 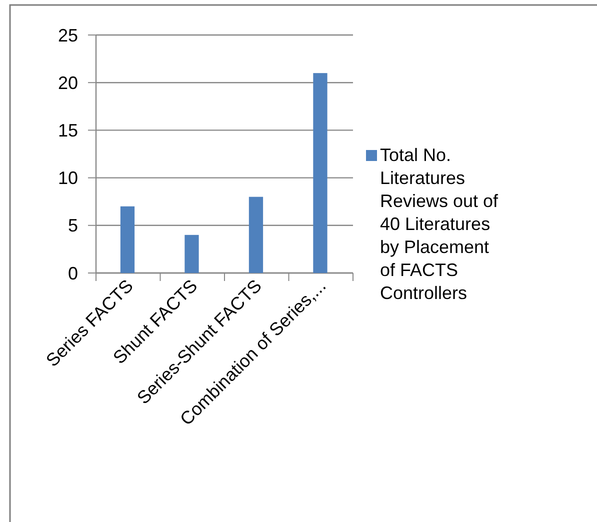 I want to click on y-tick-label: 5, so click(x=73, y=226).